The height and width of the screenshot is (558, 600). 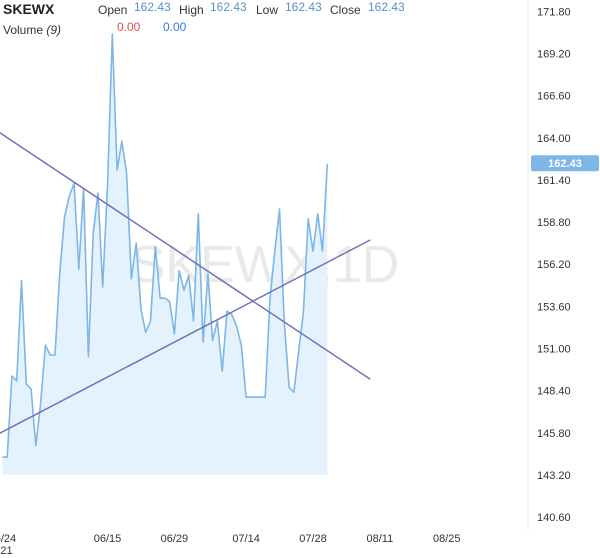 I want to click on y-tick-label: 148.40, so click(x=554, y=392).